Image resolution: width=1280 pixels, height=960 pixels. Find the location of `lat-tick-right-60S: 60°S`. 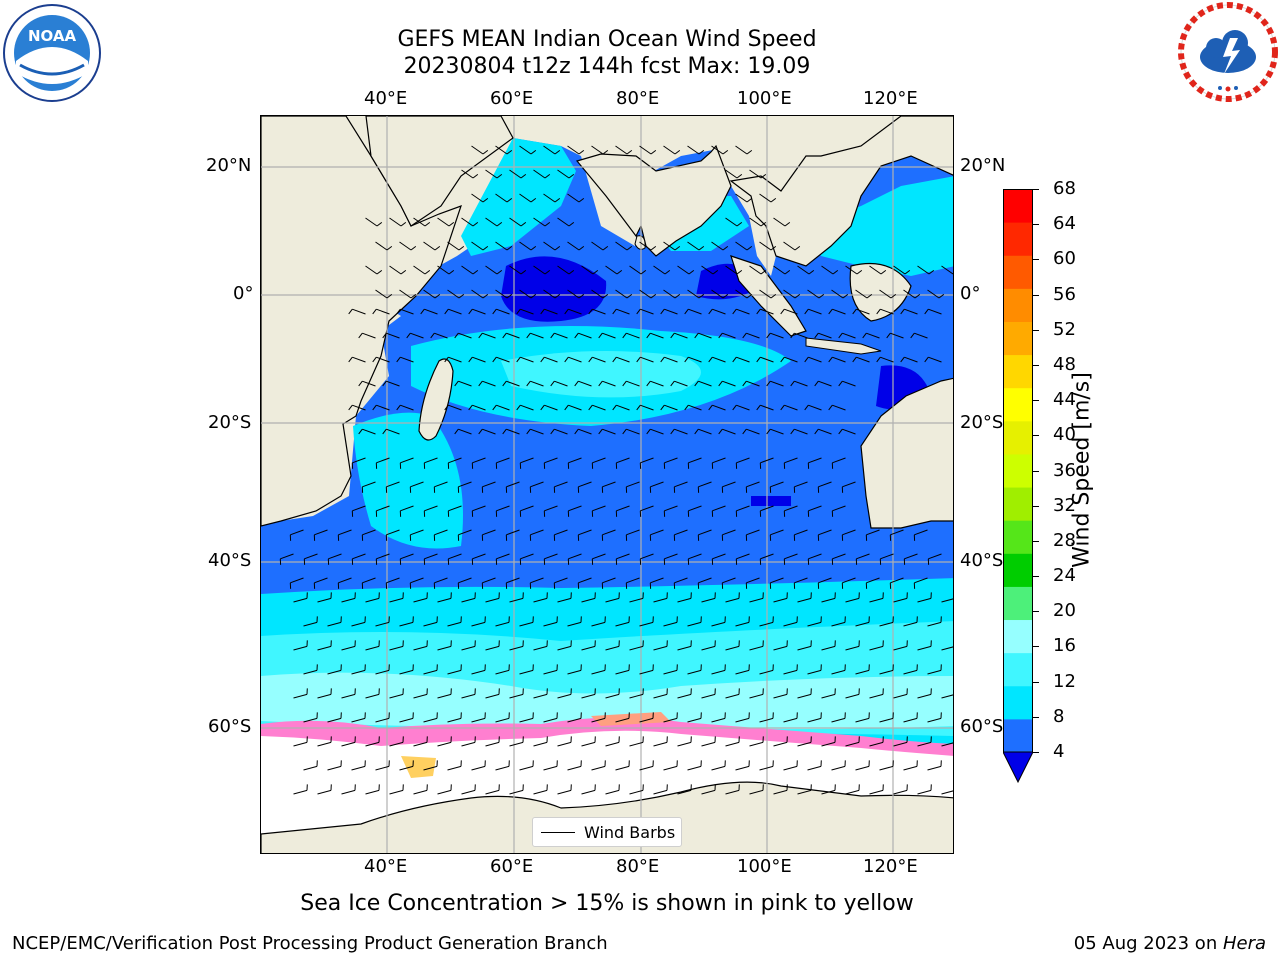

lat-tick-right-60S: 60°S is located at coordinates (982, 726).